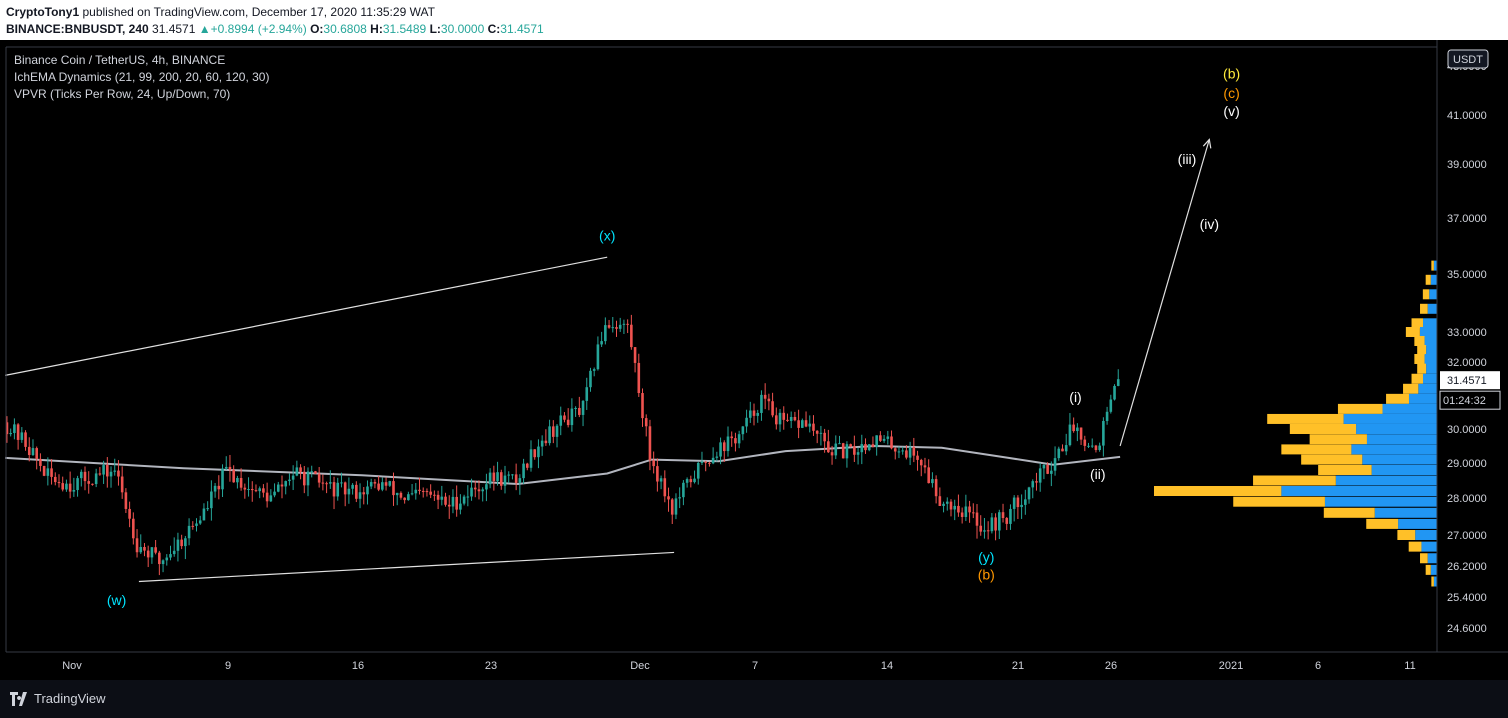 The width and height of the screenshot is (1508, 718). Describe the element at coordinates (258, 29) in the screenshot. I see `price-change: +0.8994 (+2.94%)` at that location.